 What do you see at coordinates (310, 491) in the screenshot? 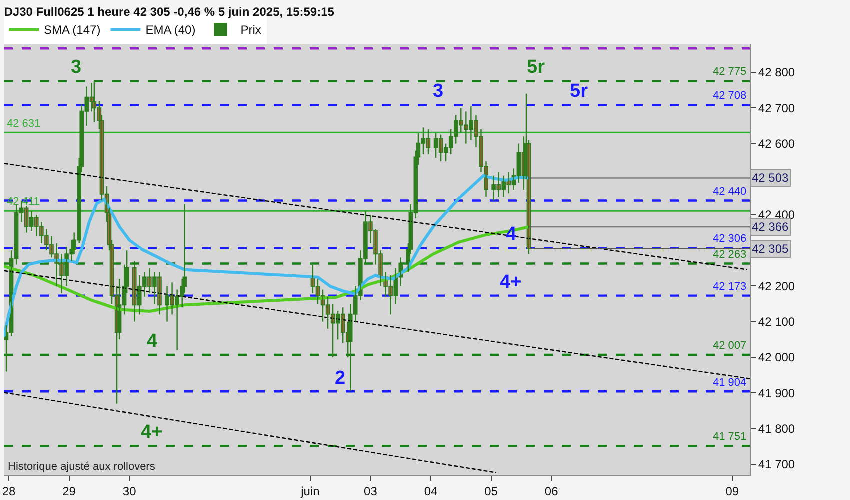
I see `x-tick-label: juin` at bounding box center [310, 491].